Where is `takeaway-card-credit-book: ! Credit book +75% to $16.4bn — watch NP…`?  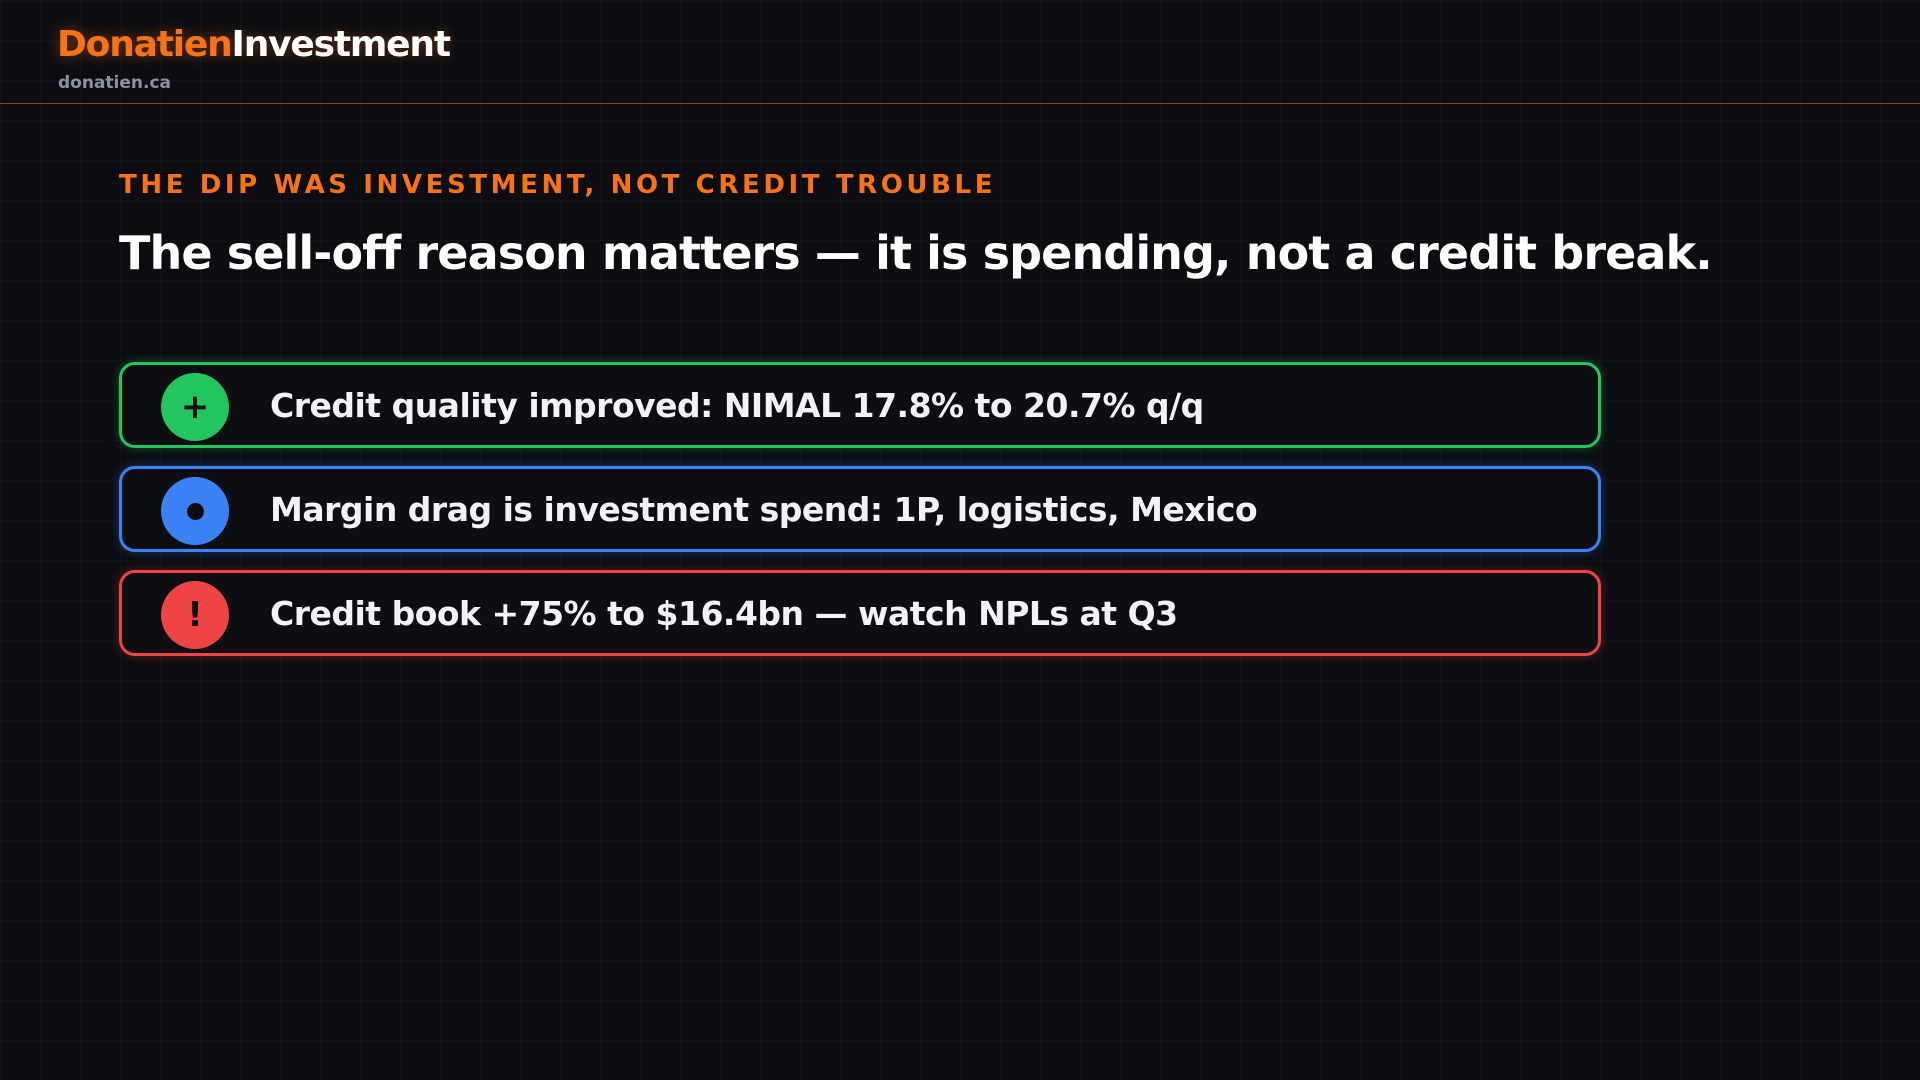
takeaway-card-credit-book: ! Credit book +75% to $16.4bn — watch NP… is located at coordinates (860, 613).